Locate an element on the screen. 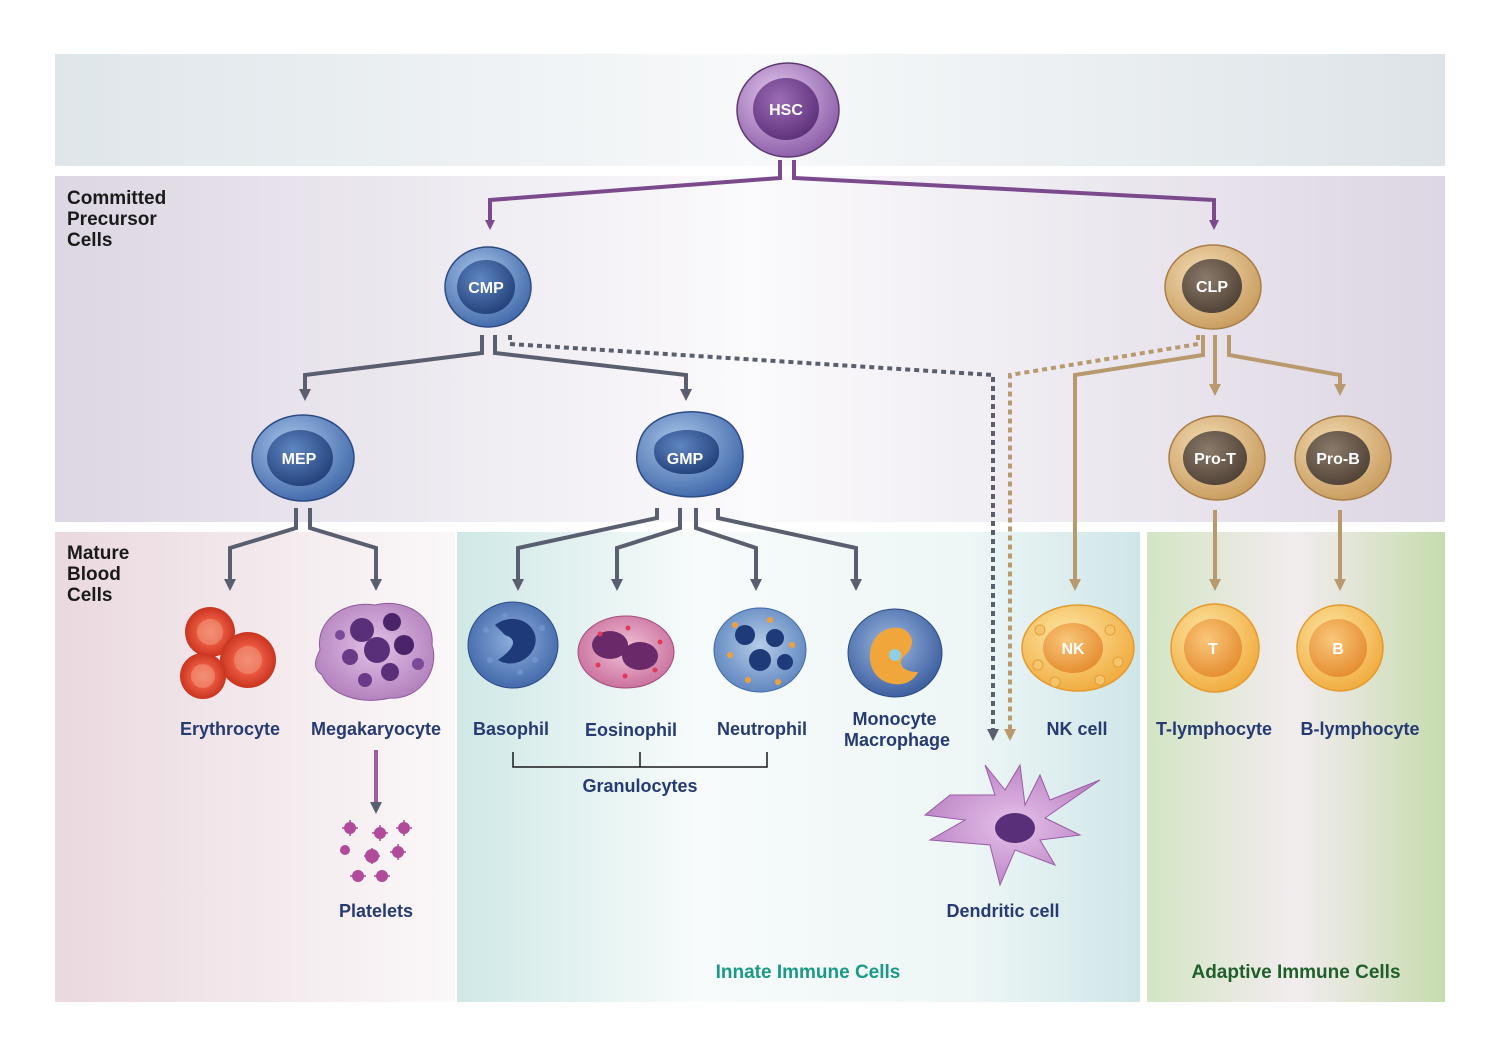 This screenshot has height=1061, width=1500. committed-label: Committed Precursor Cells is located at coordinates (119, 219).